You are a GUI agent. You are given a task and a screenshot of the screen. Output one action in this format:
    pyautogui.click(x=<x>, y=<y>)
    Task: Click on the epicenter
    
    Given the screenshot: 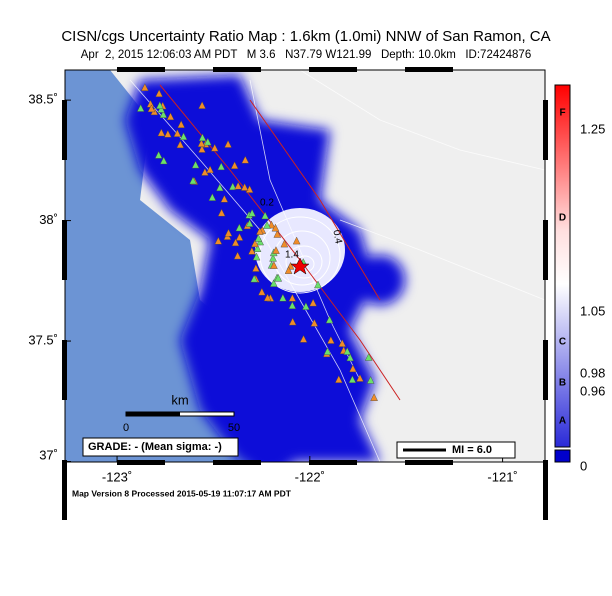 What is the action you would take?
    pyautogui.click(x=300, y=266)
    